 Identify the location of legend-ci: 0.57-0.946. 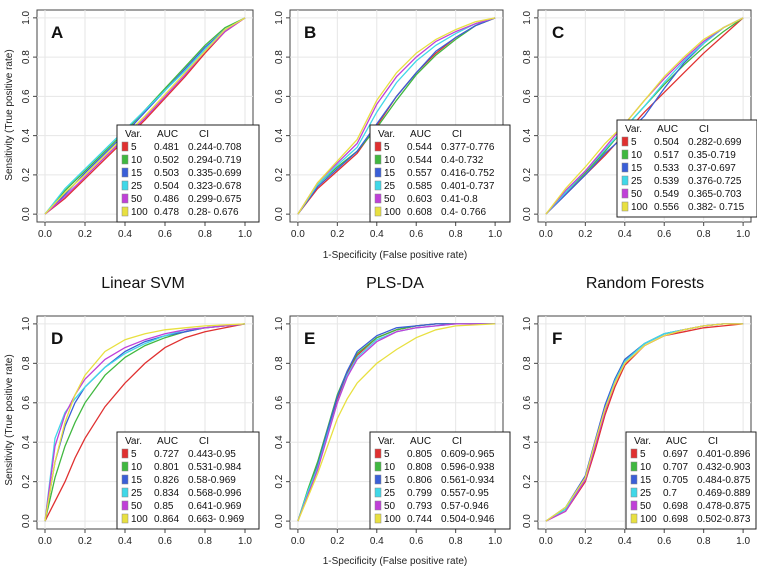
(465, 506).